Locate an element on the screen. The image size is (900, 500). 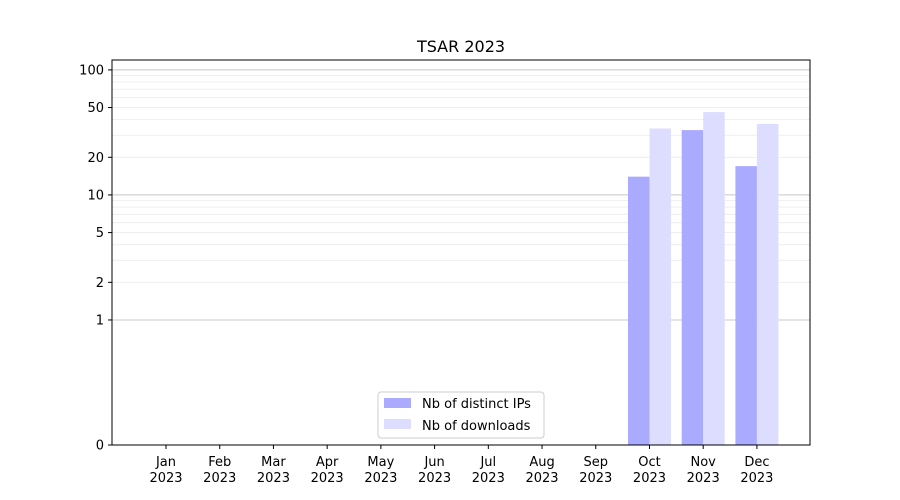
y-tick-label: 20 is located at coordinates (95, 158).